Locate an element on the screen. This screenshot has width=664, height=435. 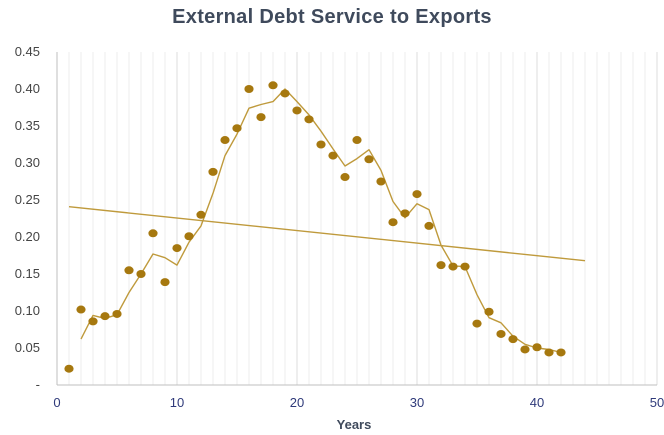
y-tick-label: 0.30 is located at coordinates (27, 162).